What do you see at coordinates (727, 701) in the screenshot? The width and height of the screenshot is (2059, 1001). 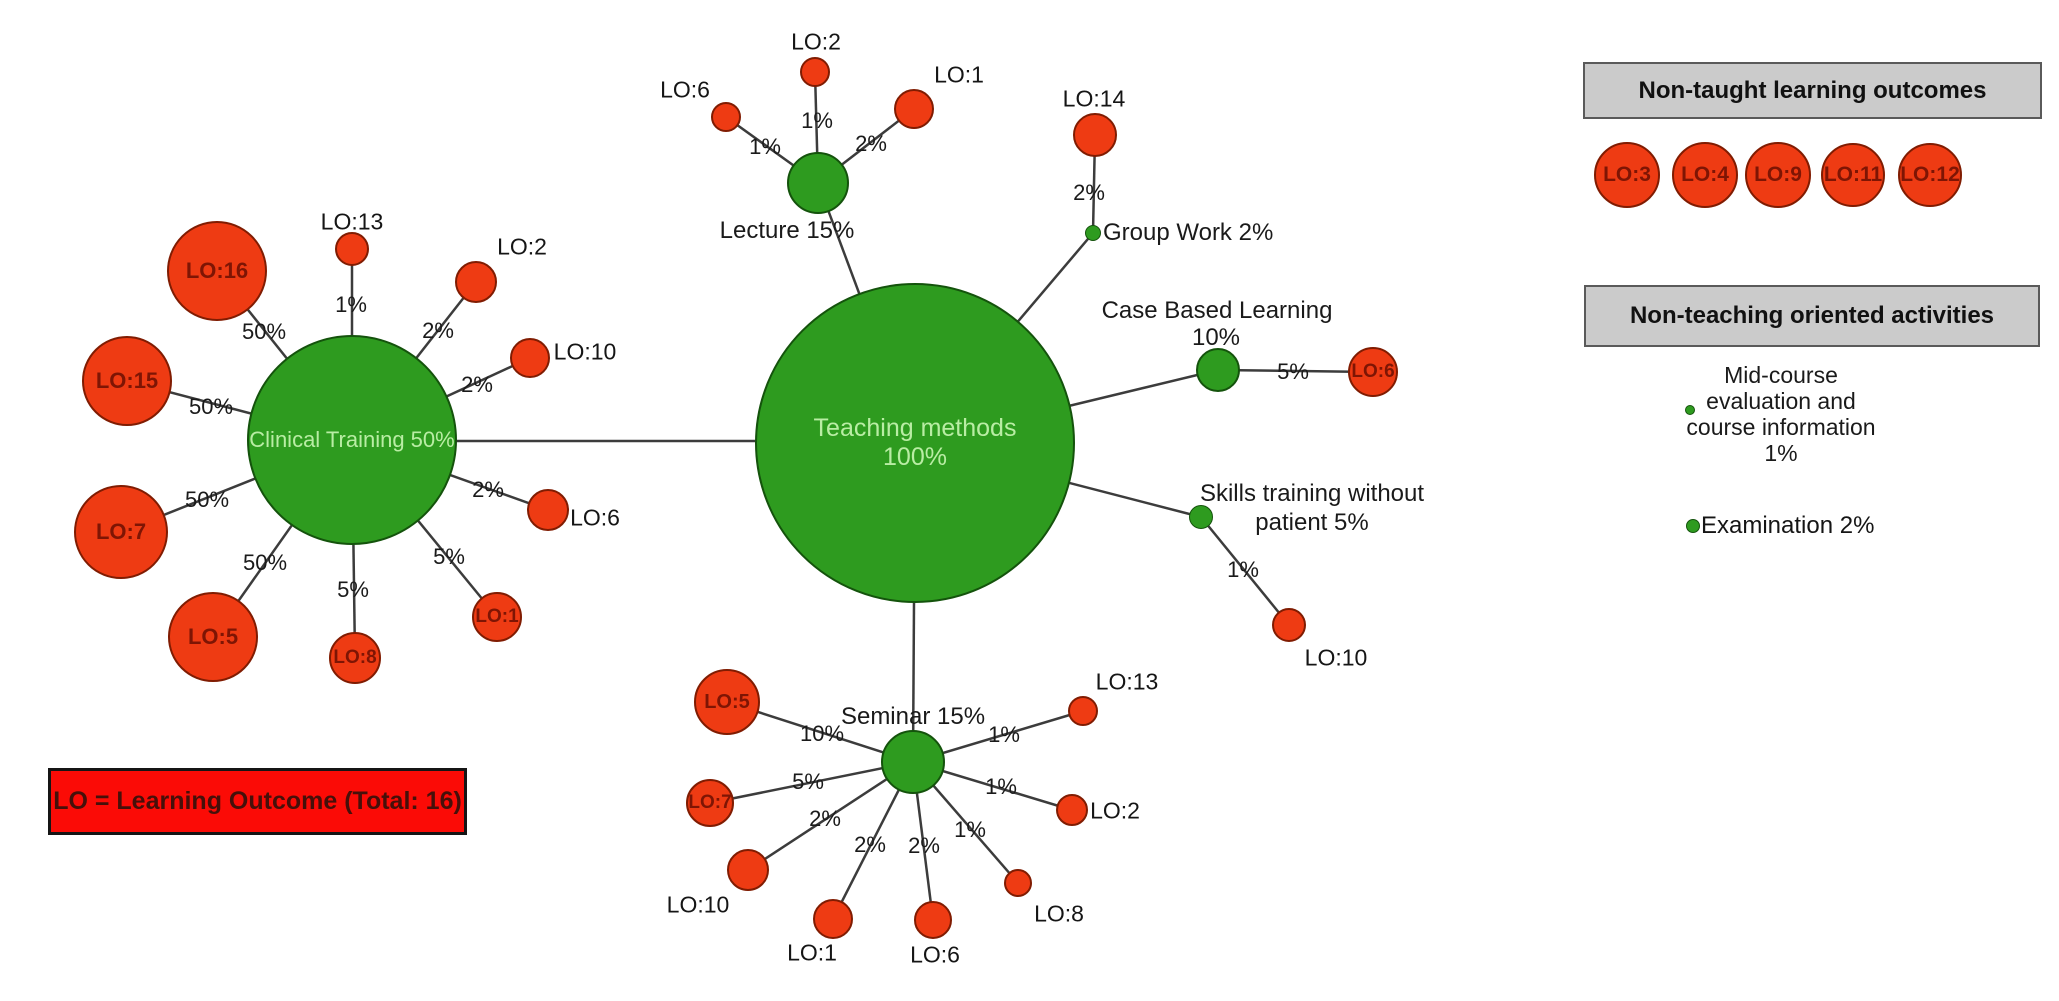 I see `seminar-lo5-label: LO:5` at bounding box center [727, 701].